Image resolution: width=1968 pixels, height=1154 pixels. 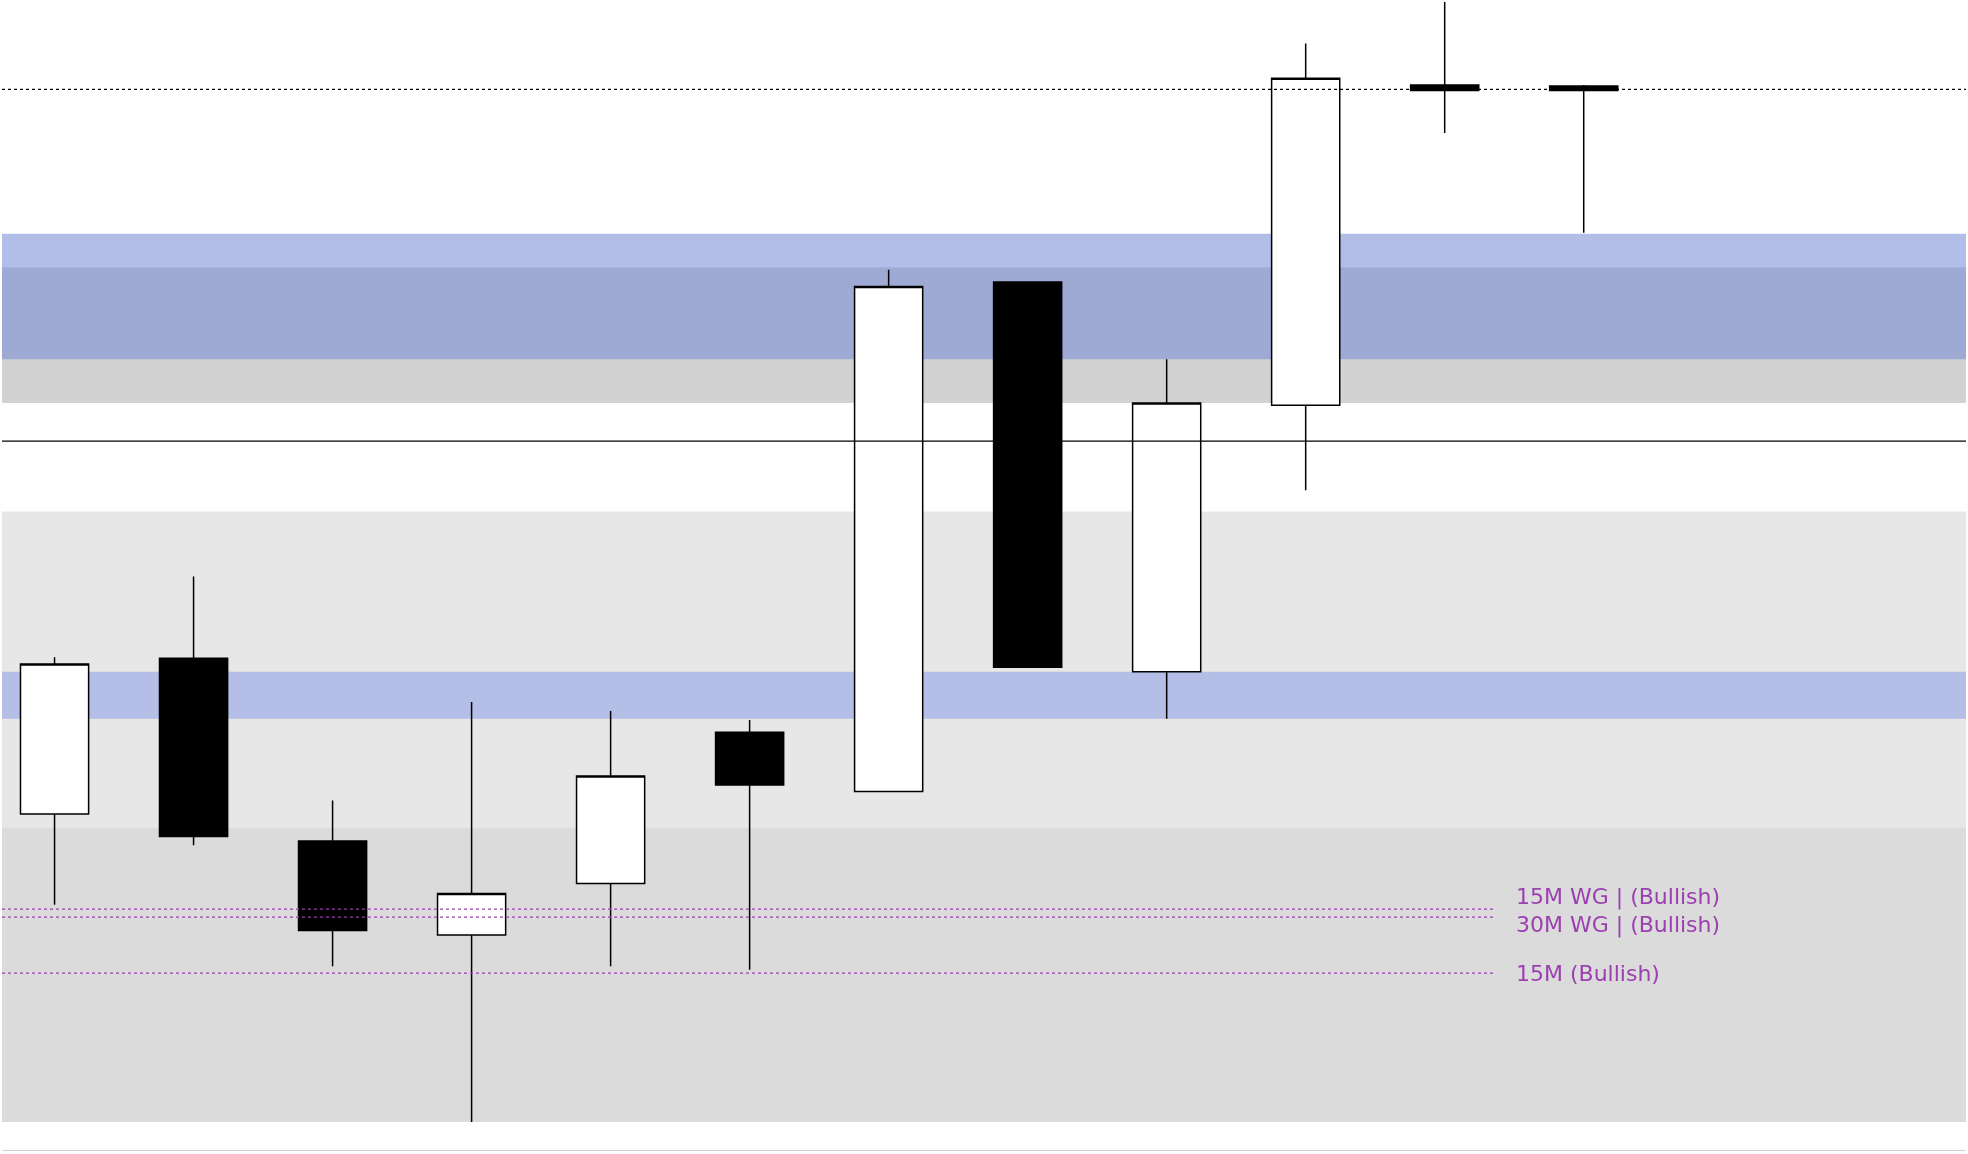 What do you see at coordinates (1588, 973) in the screenshot?
I see `ref-line-label: 15M (Bullish)` at bounding box center [1588, 973].